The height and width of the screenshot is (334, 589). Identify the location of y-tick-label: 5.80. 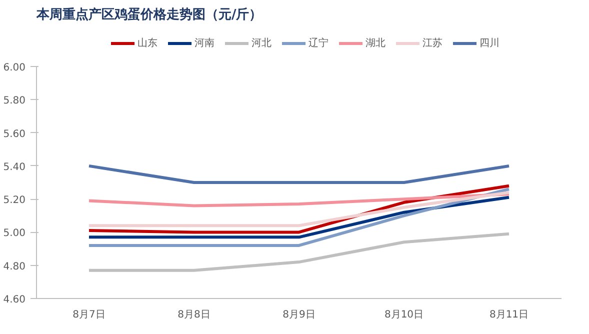
(14, 101).